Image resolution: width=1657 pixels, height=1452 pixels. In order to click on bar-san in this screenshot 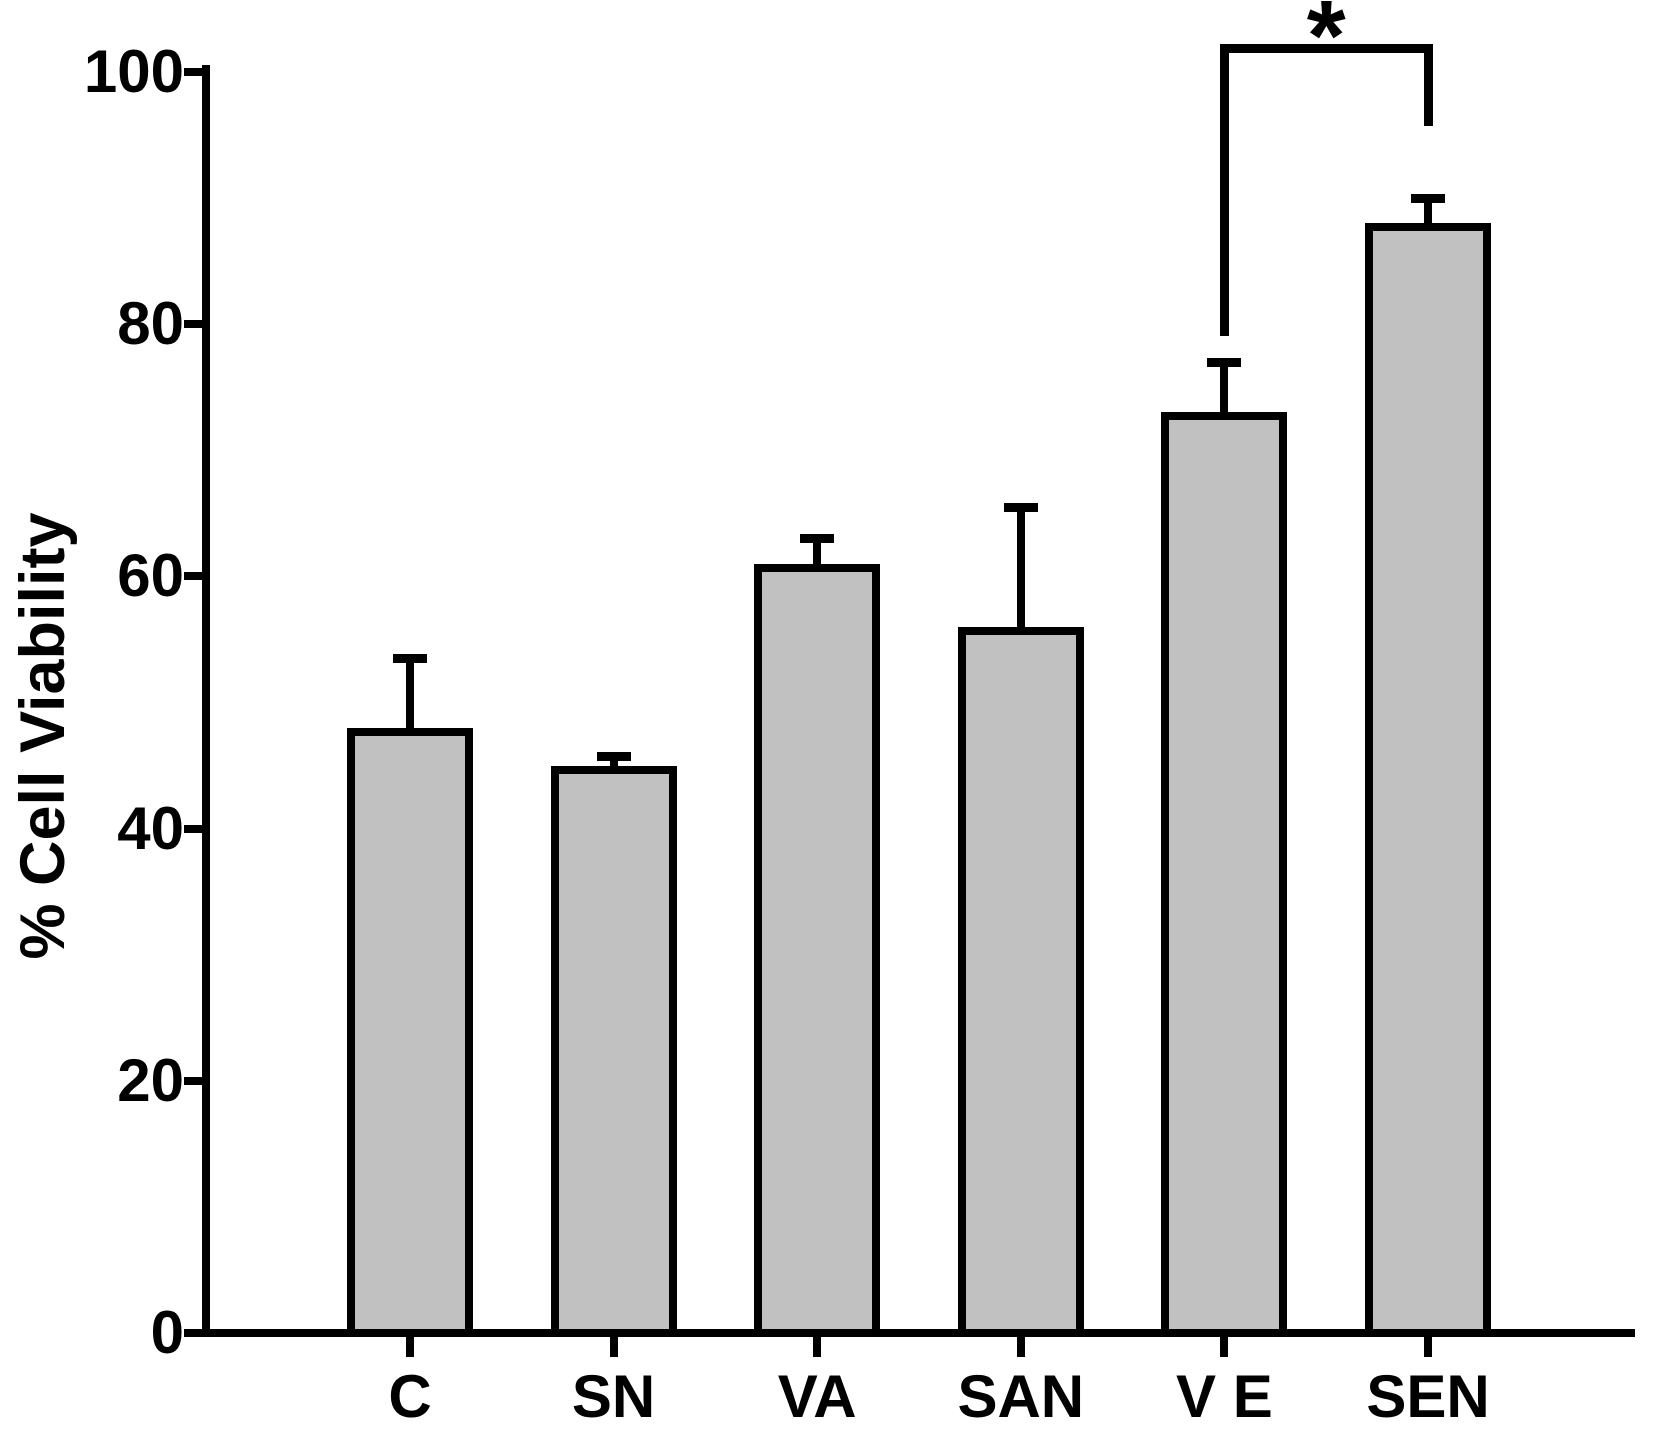, I will do `click(1020, 981)`.